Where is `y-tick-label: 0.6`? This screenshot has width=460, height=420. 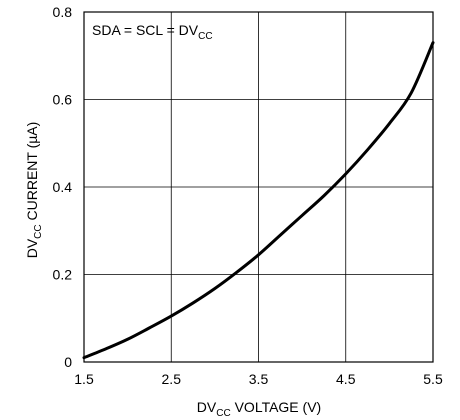 y-tick-label: 0.6 is located at coordinates (63, 100).